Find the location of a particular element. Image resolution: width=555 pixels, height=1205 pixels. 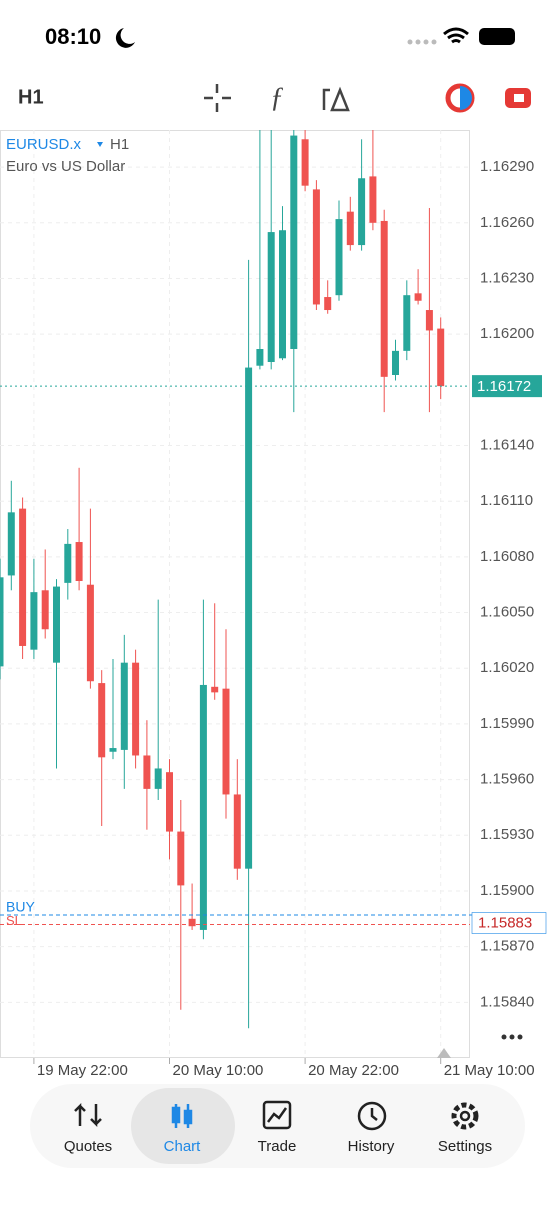

status-time: 08:10 is located at coordinates (73, 36).